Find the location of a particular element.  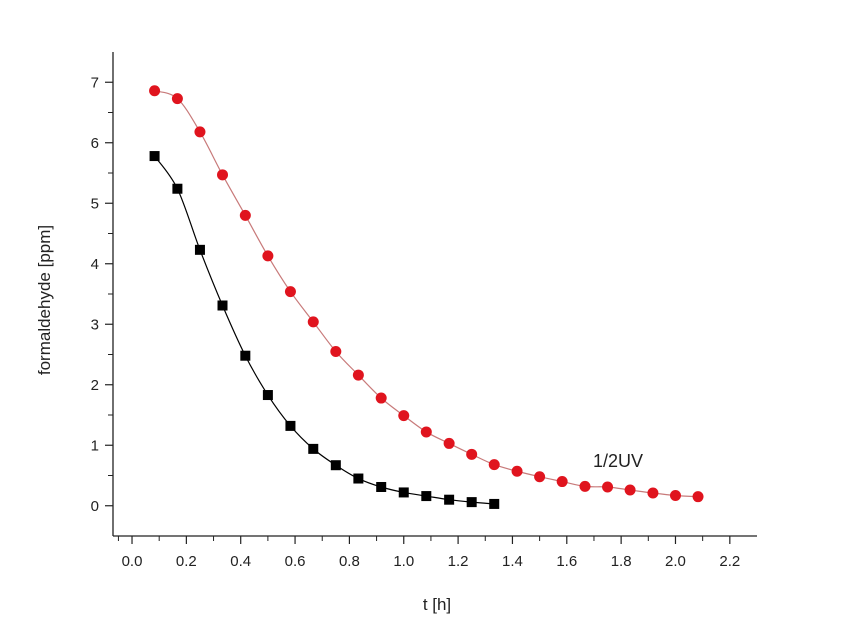

y-tick-label: 4 is located at coordinates (95, 264).